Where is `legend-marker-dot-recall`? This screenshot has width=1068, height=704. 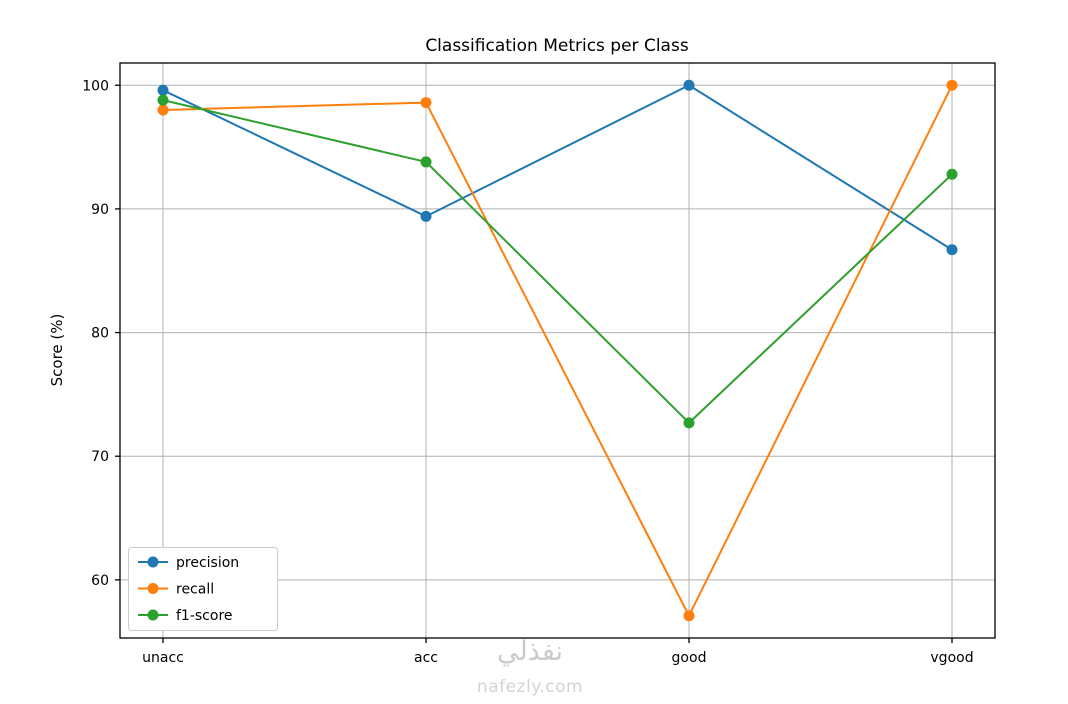 legend-marker-dot-recall is located at coordinates (153, 588).